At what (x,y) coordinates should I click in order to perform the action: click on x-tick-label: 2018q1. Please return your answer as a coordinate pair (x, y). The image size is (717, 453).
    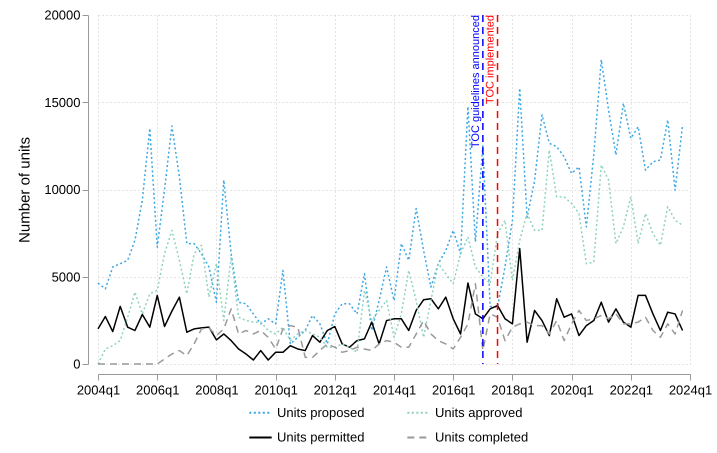
    Looking at the image, I should click on (513, 390).